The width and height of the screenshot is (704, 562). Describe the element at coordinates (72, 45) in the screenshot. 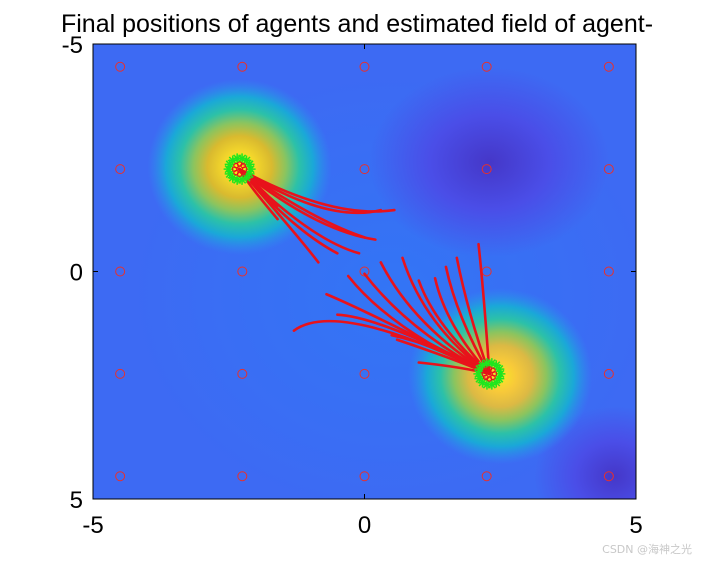

I see `y-tick-label: -5` at that location.